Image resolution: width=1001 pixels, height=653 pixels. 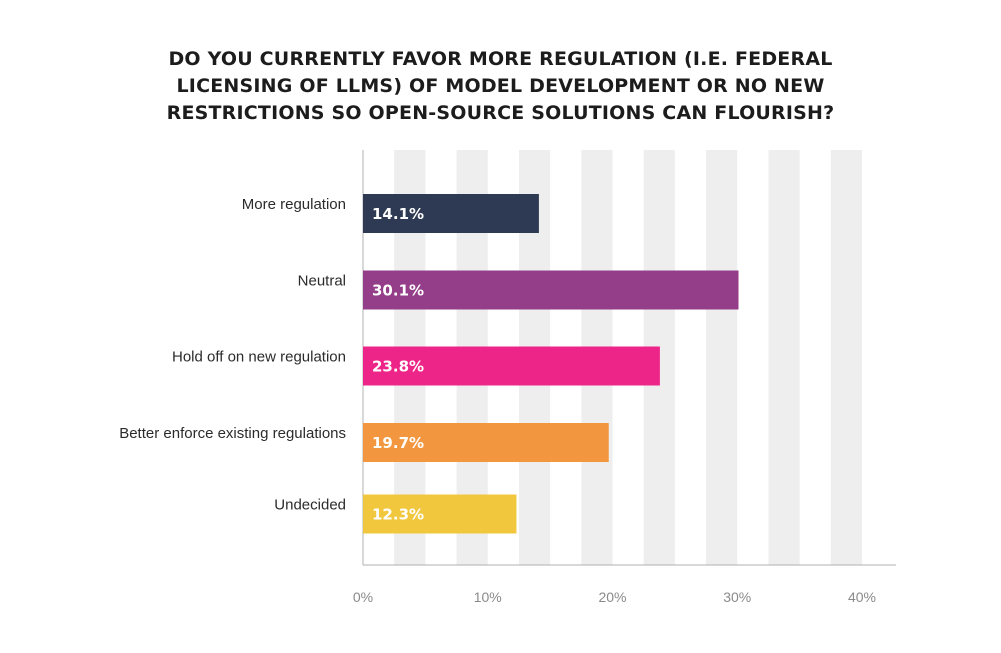 I want to click on data-label-1: 14.1%, so click(x=398, y=214).